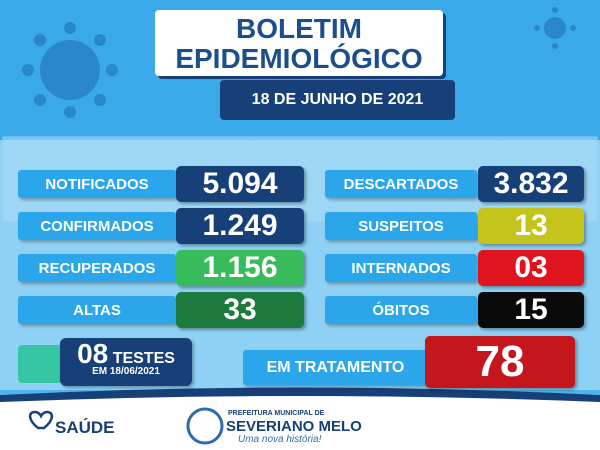 Image resolution: width=600 pixels, height=450 pixels. I want to click on treatment-value: 78, so click(500, 362).